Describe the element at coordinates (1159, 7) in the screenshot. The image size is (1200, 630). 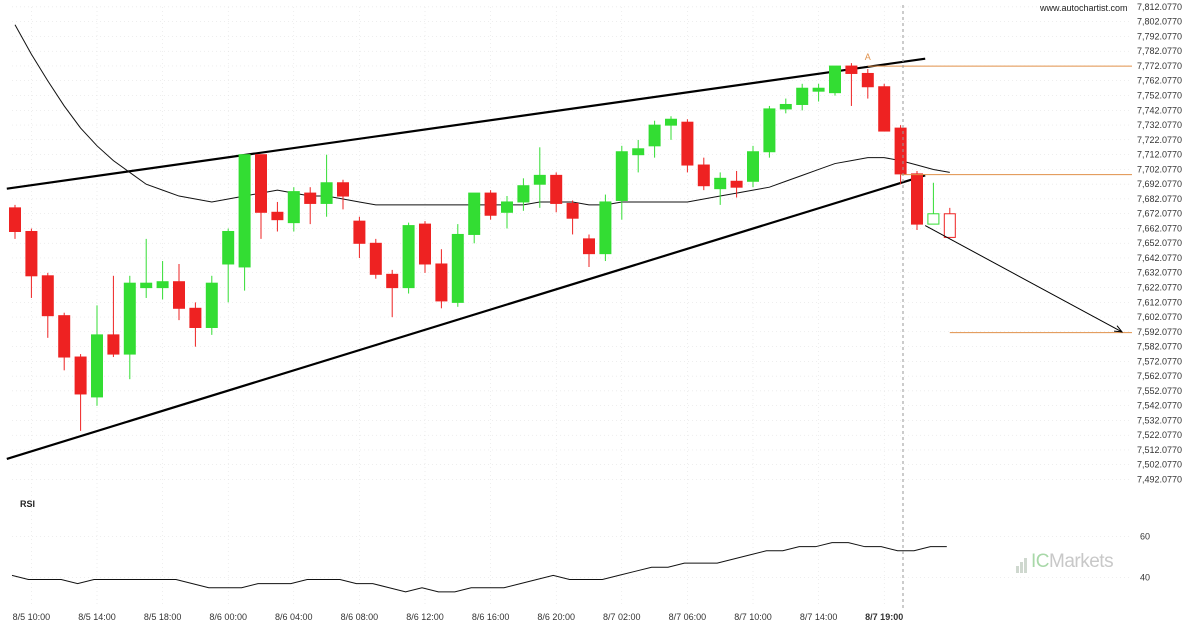
I see `y-tick-label: 7,812.0770` at that location.